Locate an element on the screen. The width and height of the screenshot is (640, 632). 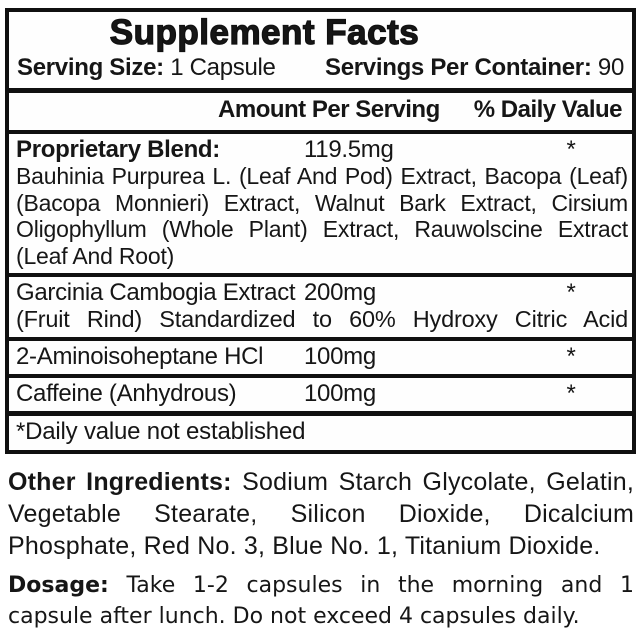
dosage-label: Dosage: is located at coordinates (58, 585).